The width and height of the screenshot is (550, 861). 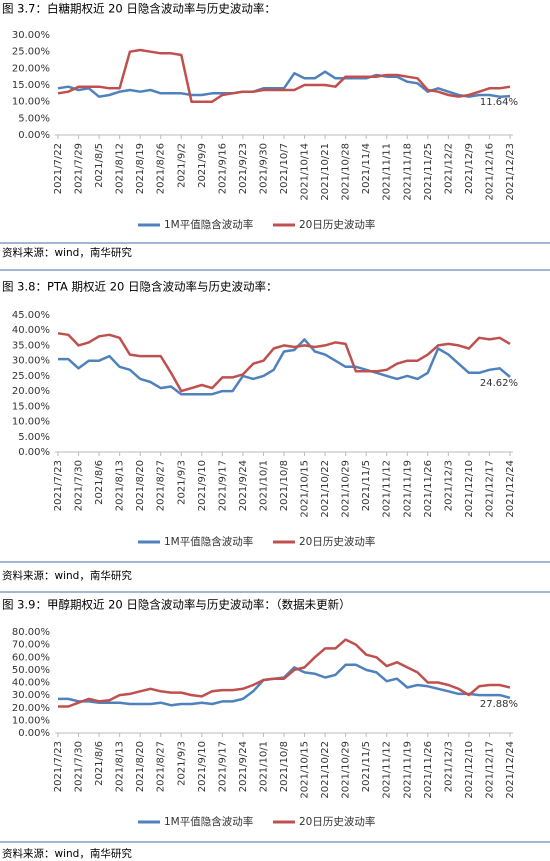 I want to click on x-tick-label: 2021/11/18, so click(x=407, y=172).